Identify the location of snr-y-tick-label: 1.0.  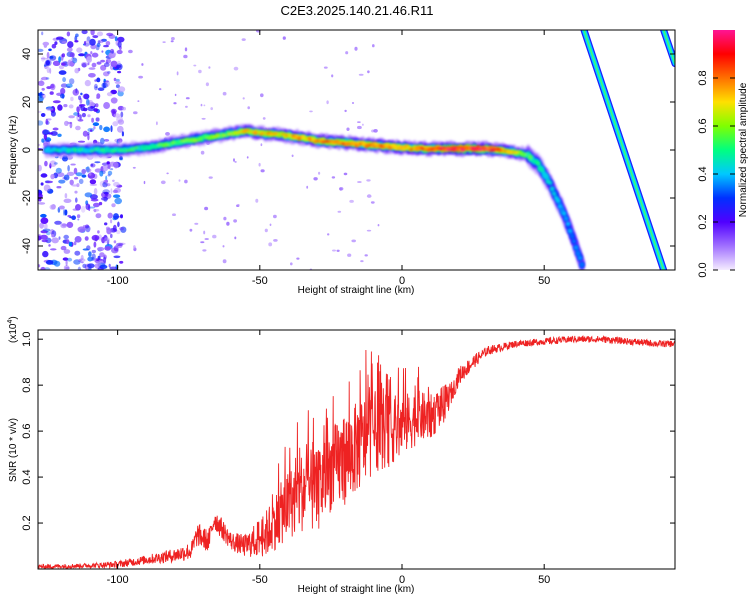
(27, 339).